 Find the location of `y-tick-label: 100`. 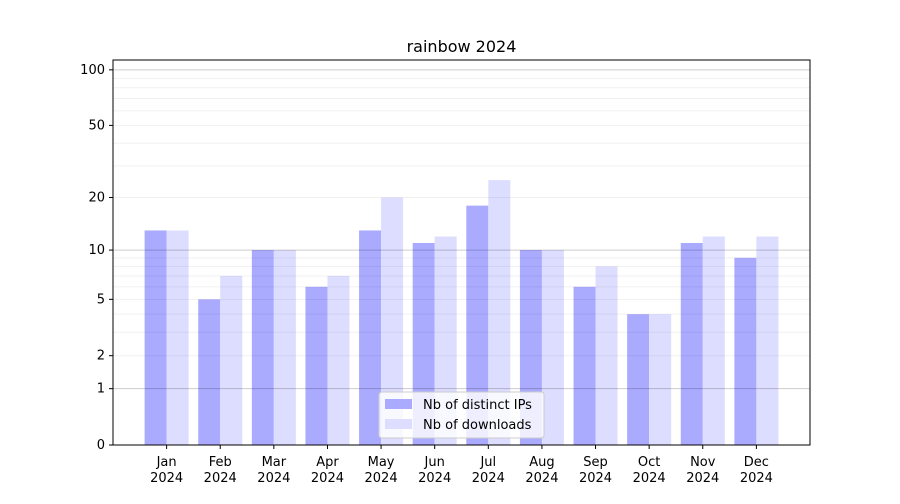

y-tick-label: 100 is located at coordinates (92, 70).